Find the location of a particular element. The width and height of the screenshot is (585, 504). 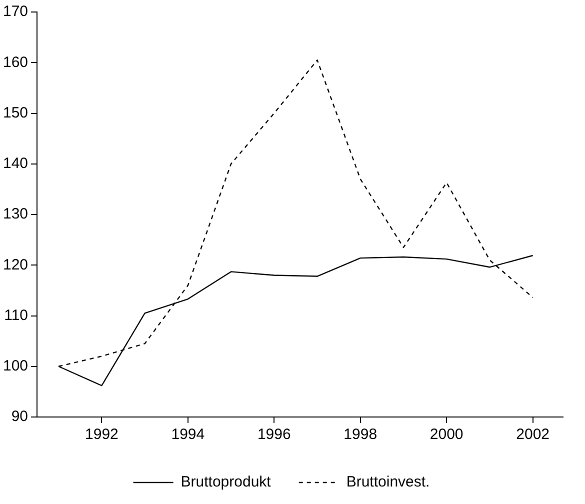

y-tick-label: 130 is located at coordinates (15, 214).